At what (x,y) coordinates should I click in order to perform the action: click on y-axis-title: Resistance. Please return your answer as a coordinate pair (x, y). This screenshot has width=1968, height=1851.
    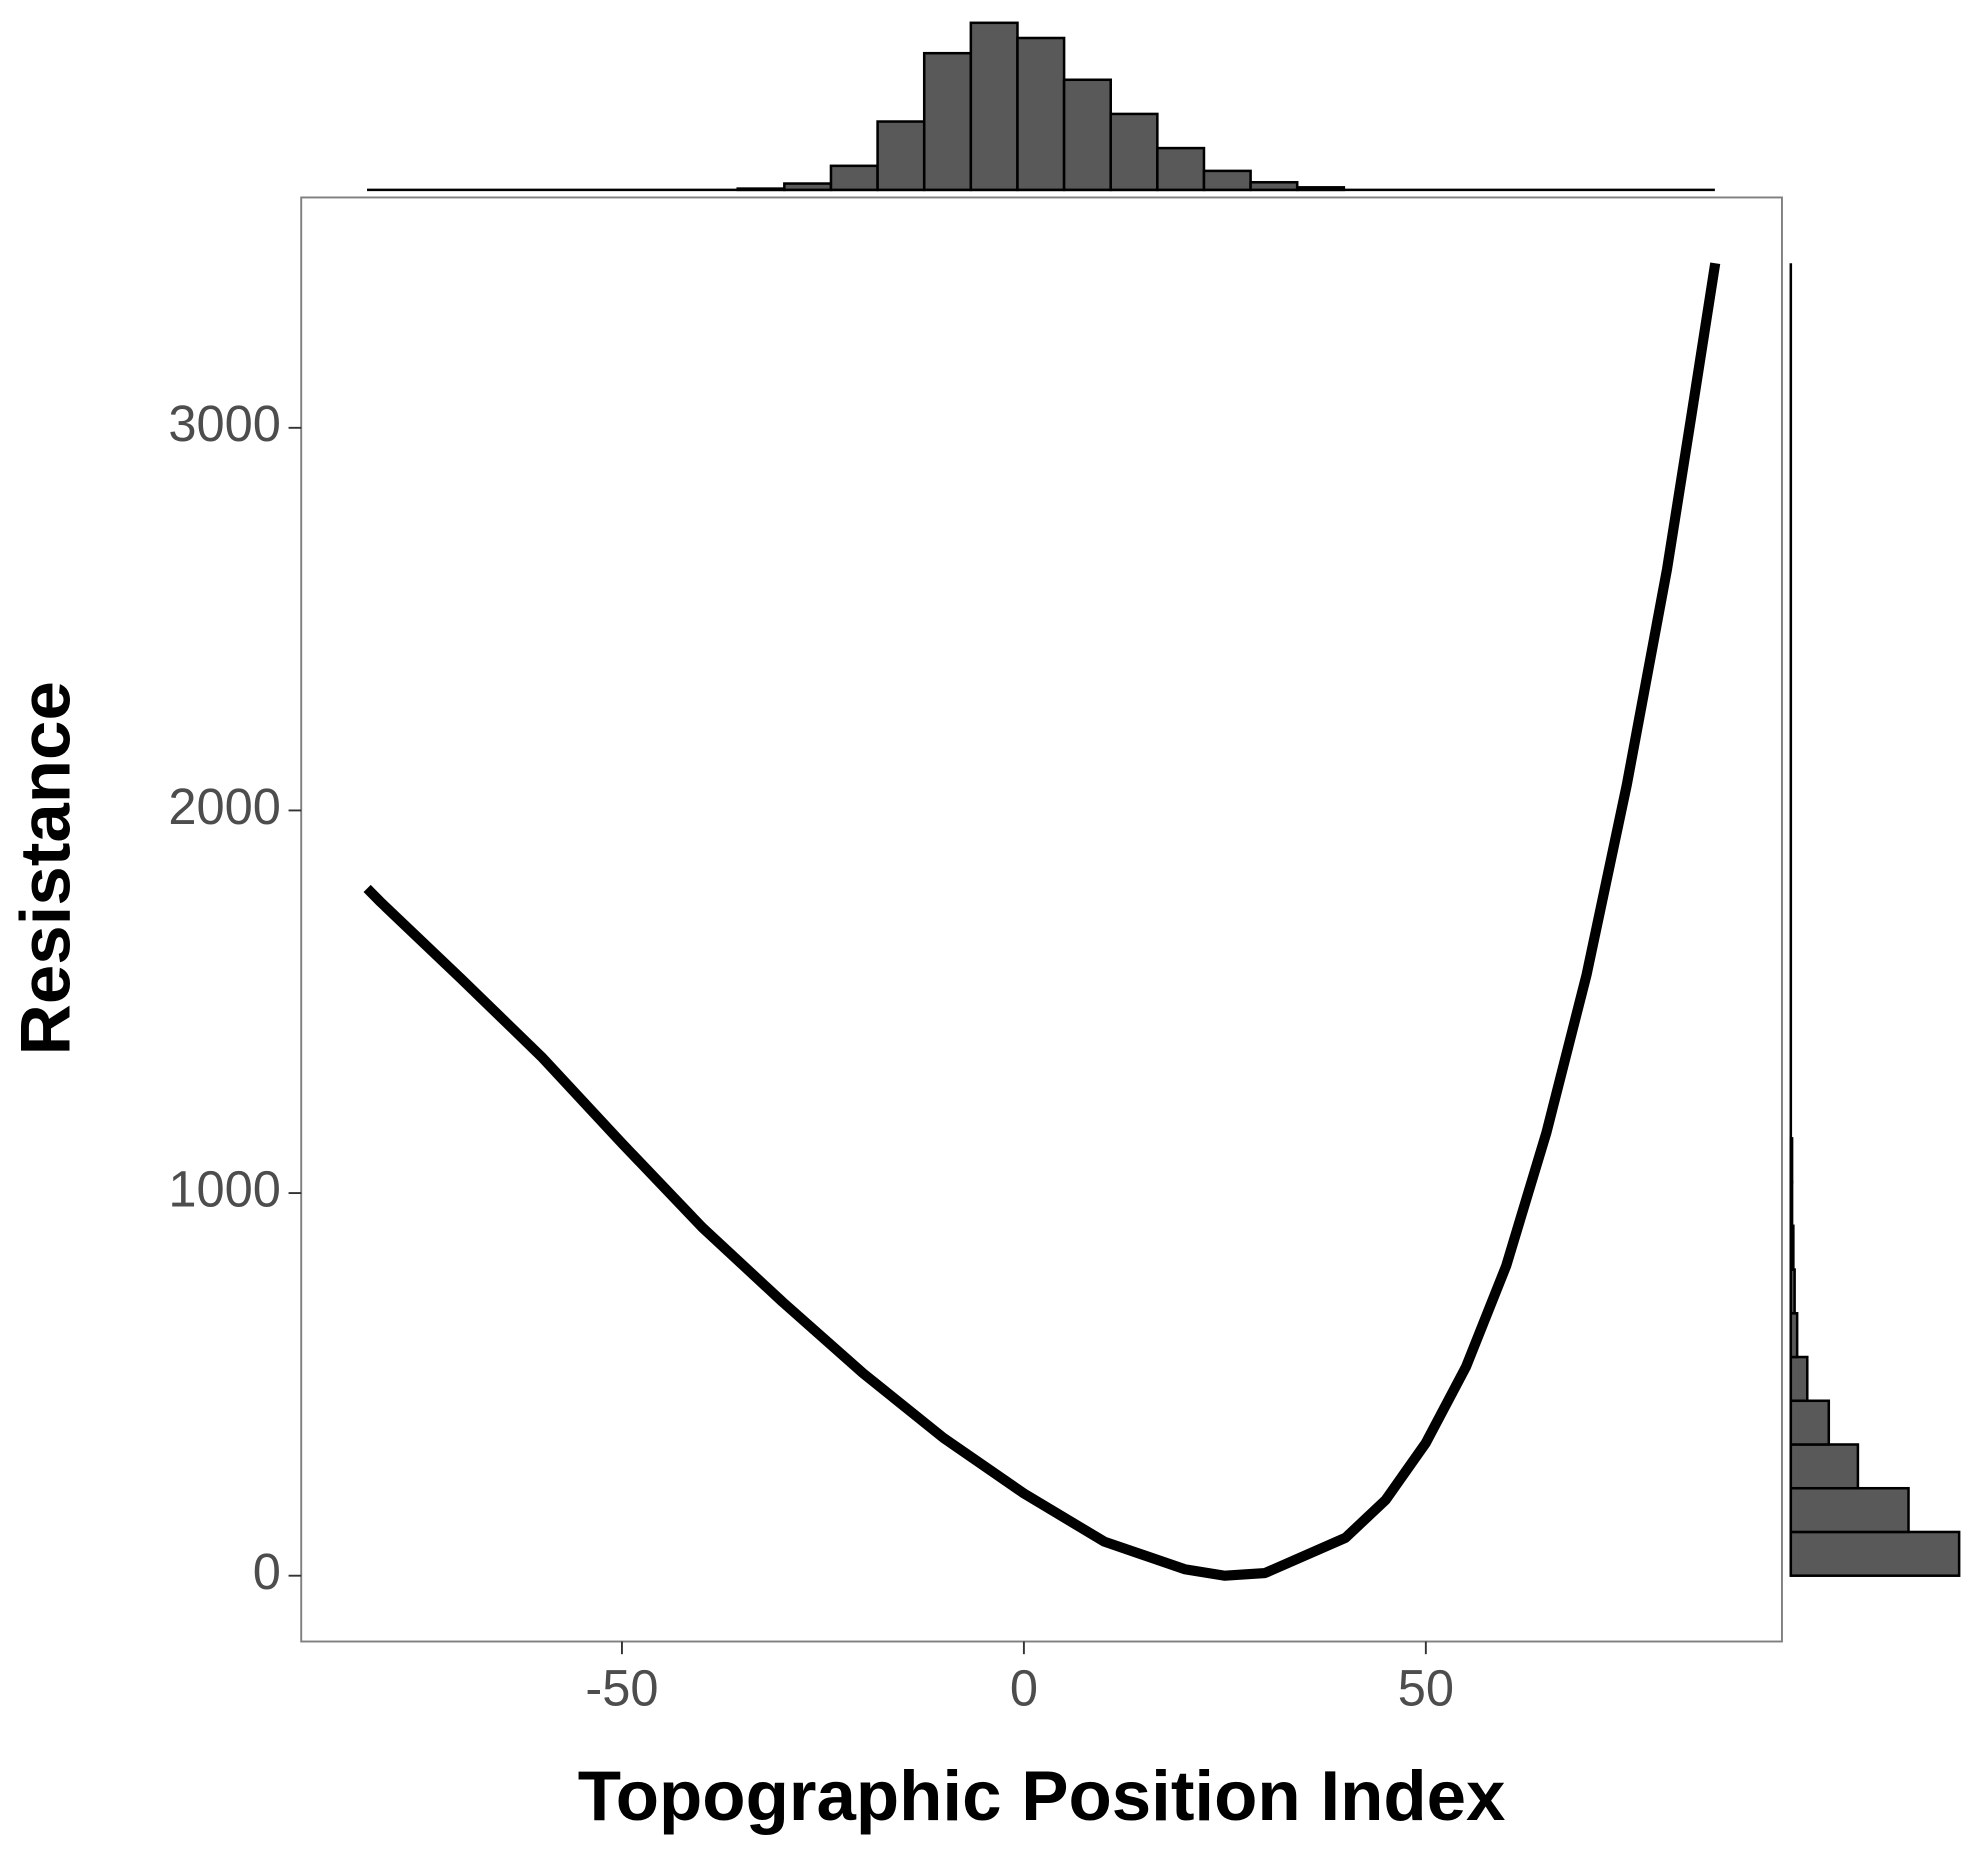
    Looking at the image, I should click on (46, 868).